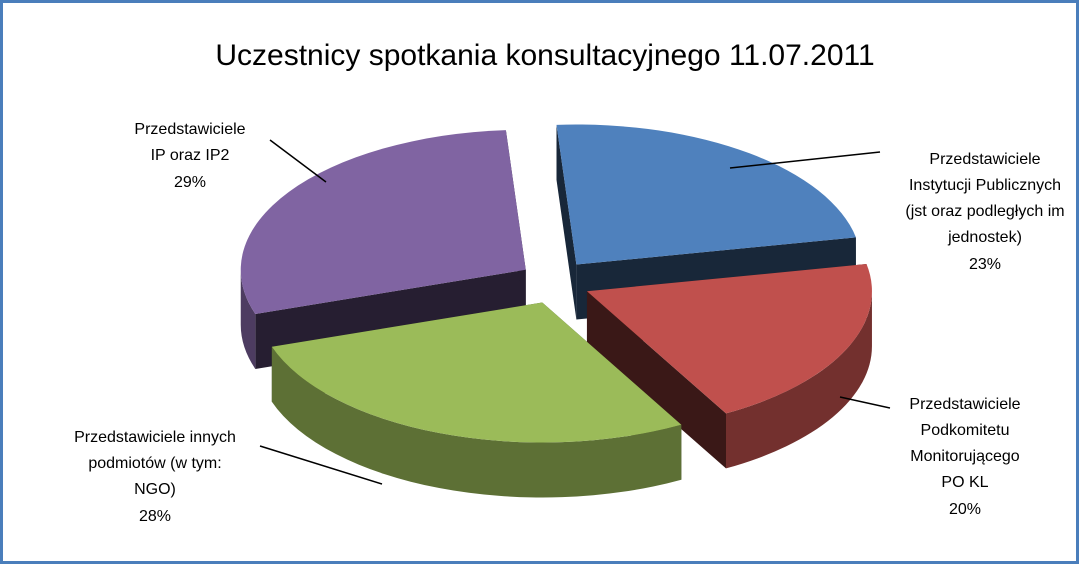  I want to click on value-label: 28%, so click(155, 516).